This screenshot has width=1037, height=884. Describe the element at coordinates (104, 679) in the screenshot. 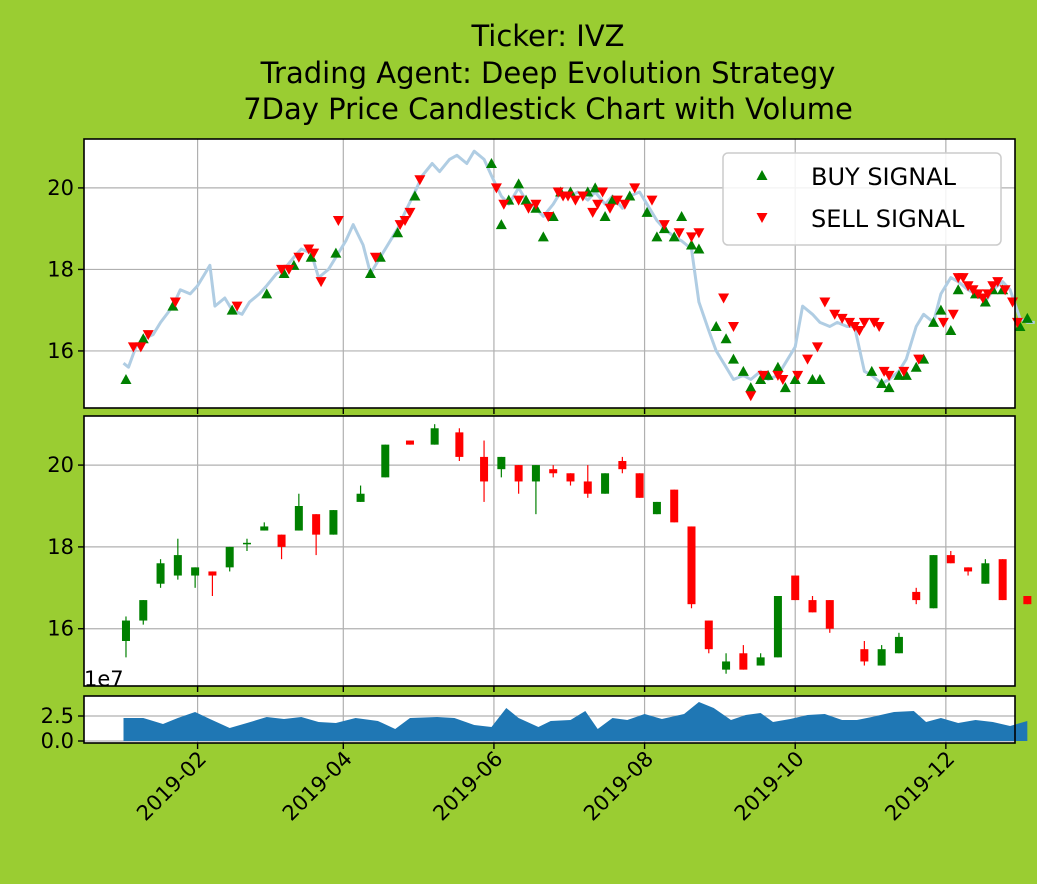

I see `volume-scale-label: 1e7` at that location.